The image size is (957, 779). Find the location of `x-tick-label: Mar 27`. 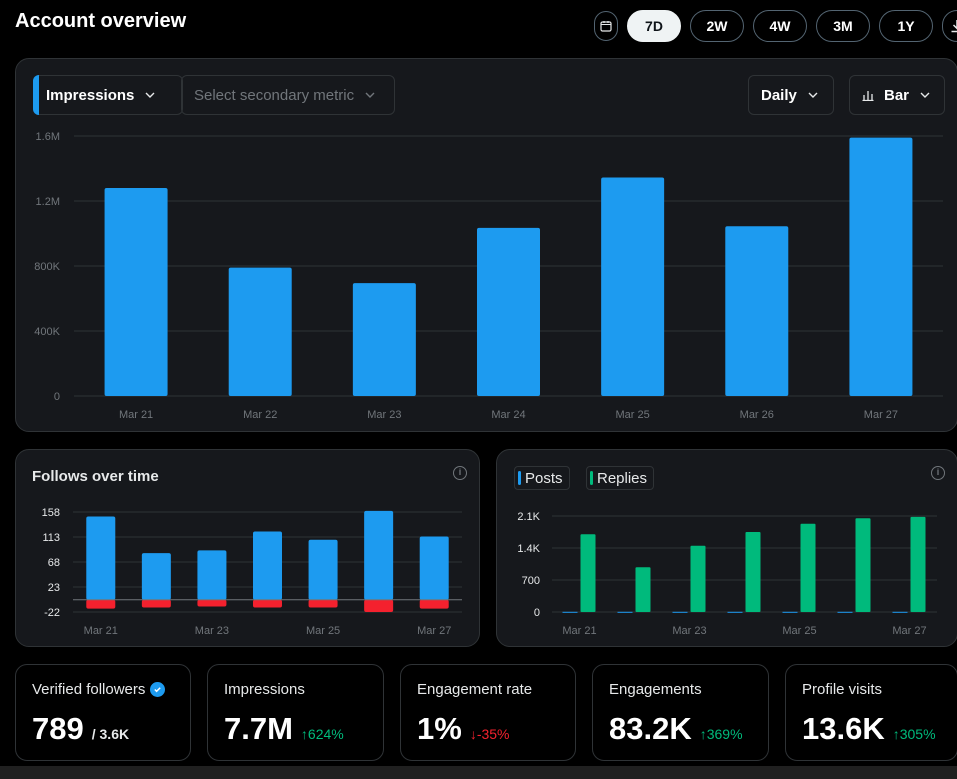

x-tick-label: Mar 27 is located at coordinates (434, 631).